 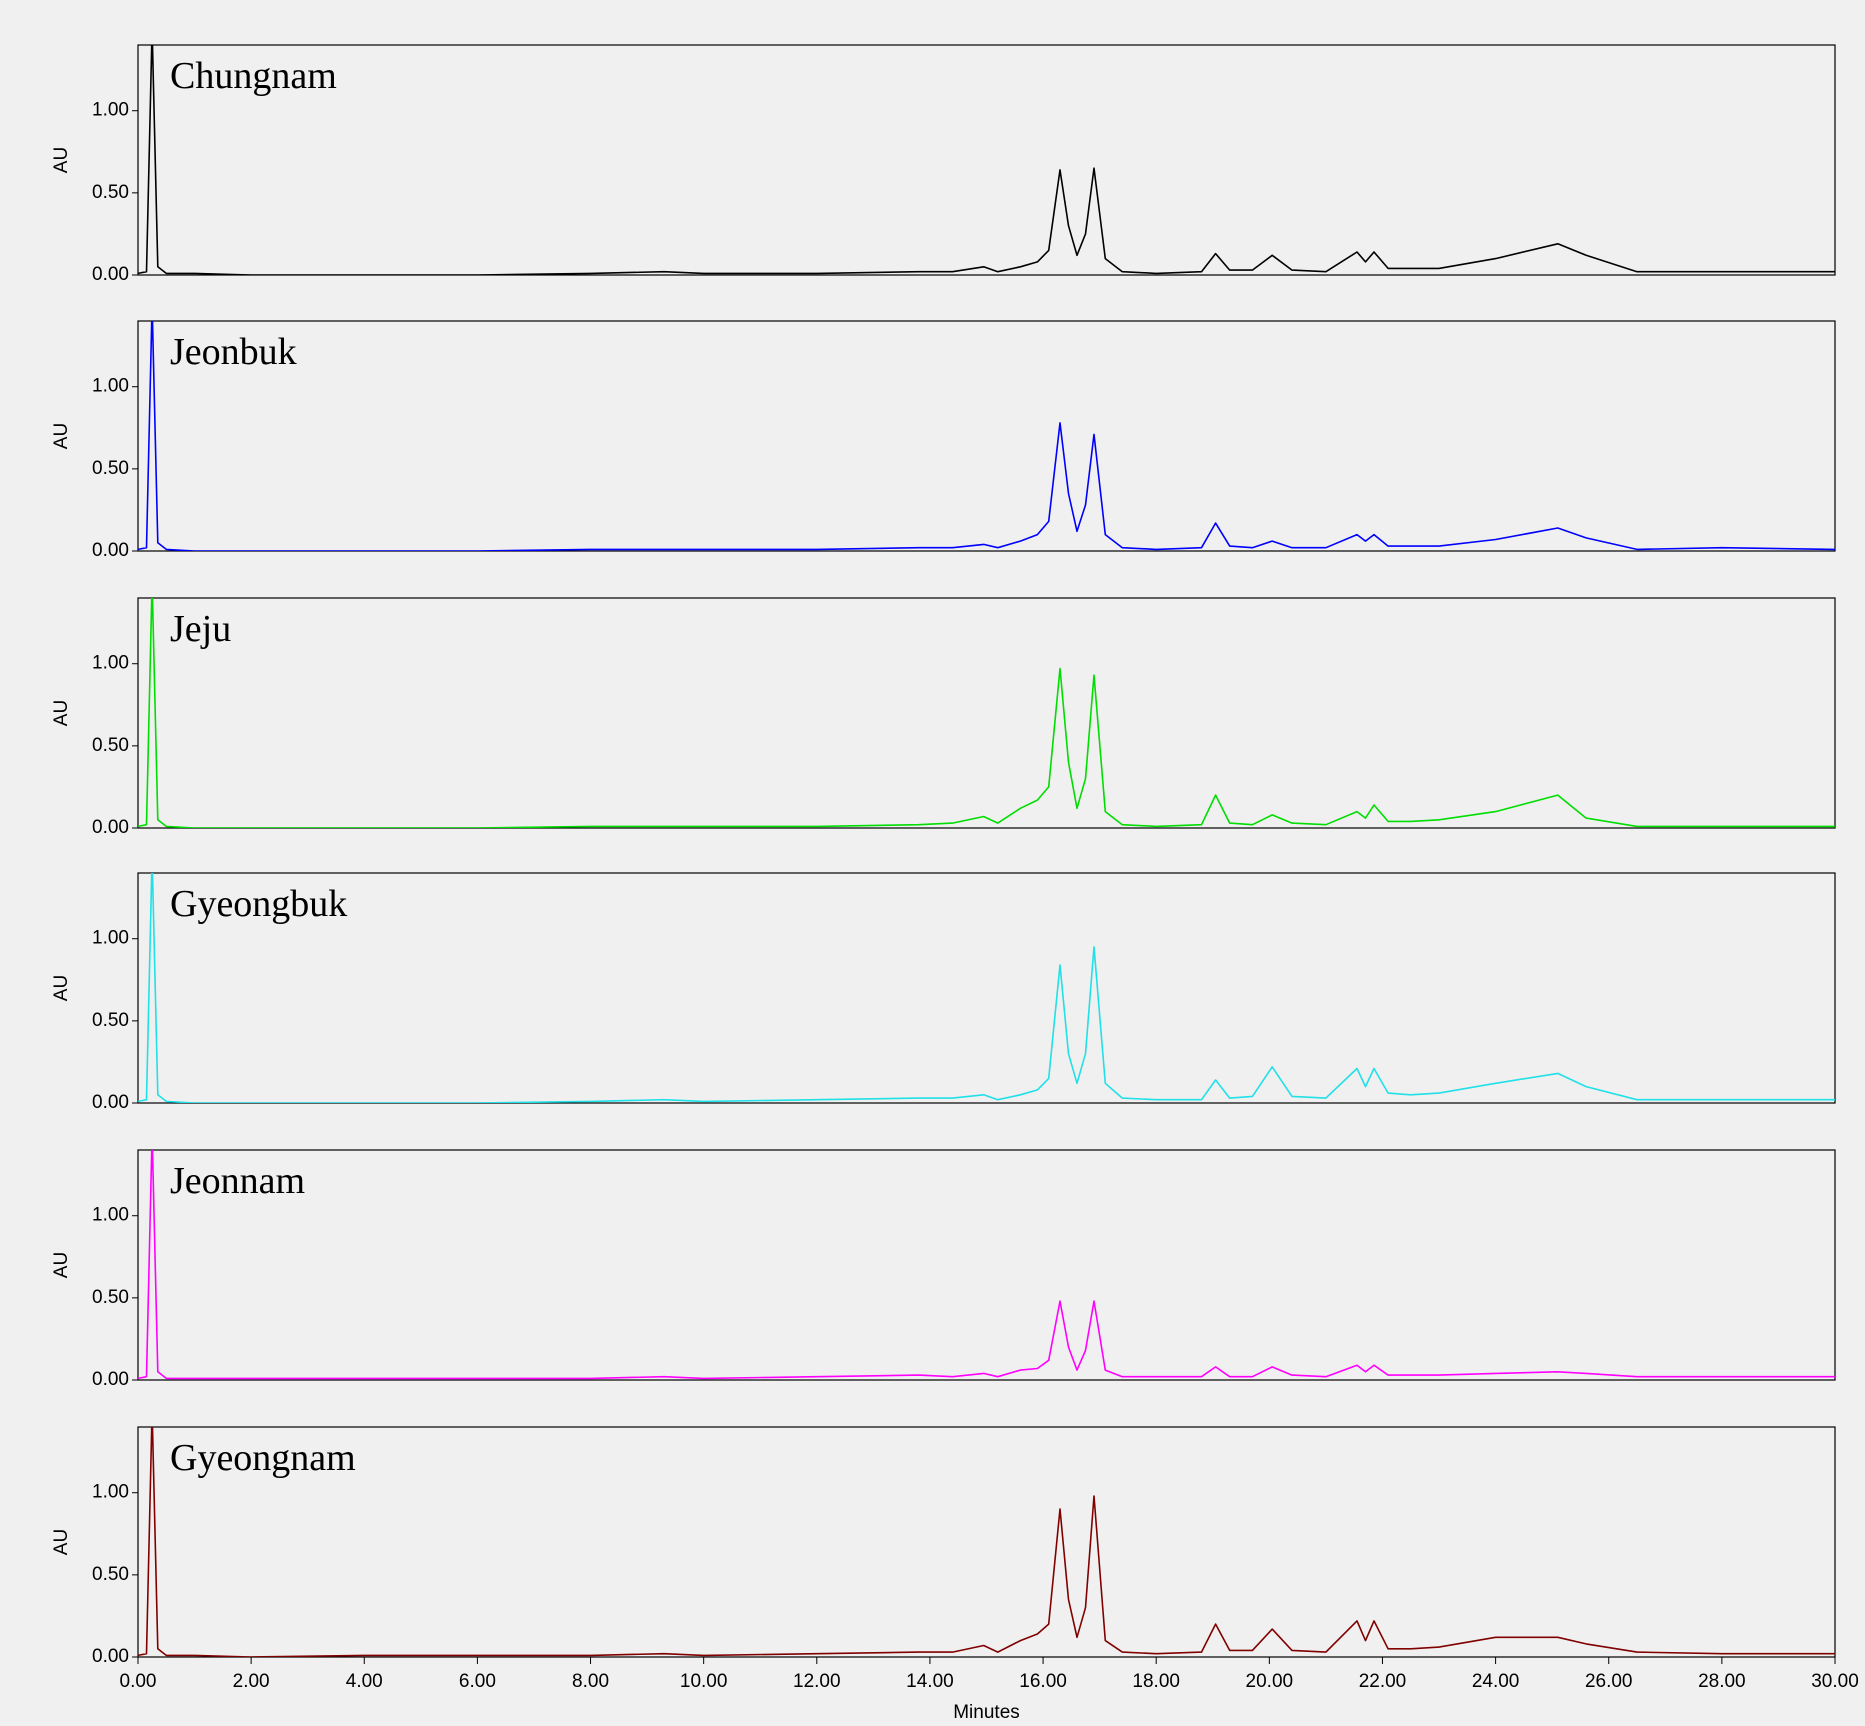 What do you see at coordinates (1383, 1681) in the screenshot?
I see `x-tick-label: 22.00` at bounding box center [1383, 1681].